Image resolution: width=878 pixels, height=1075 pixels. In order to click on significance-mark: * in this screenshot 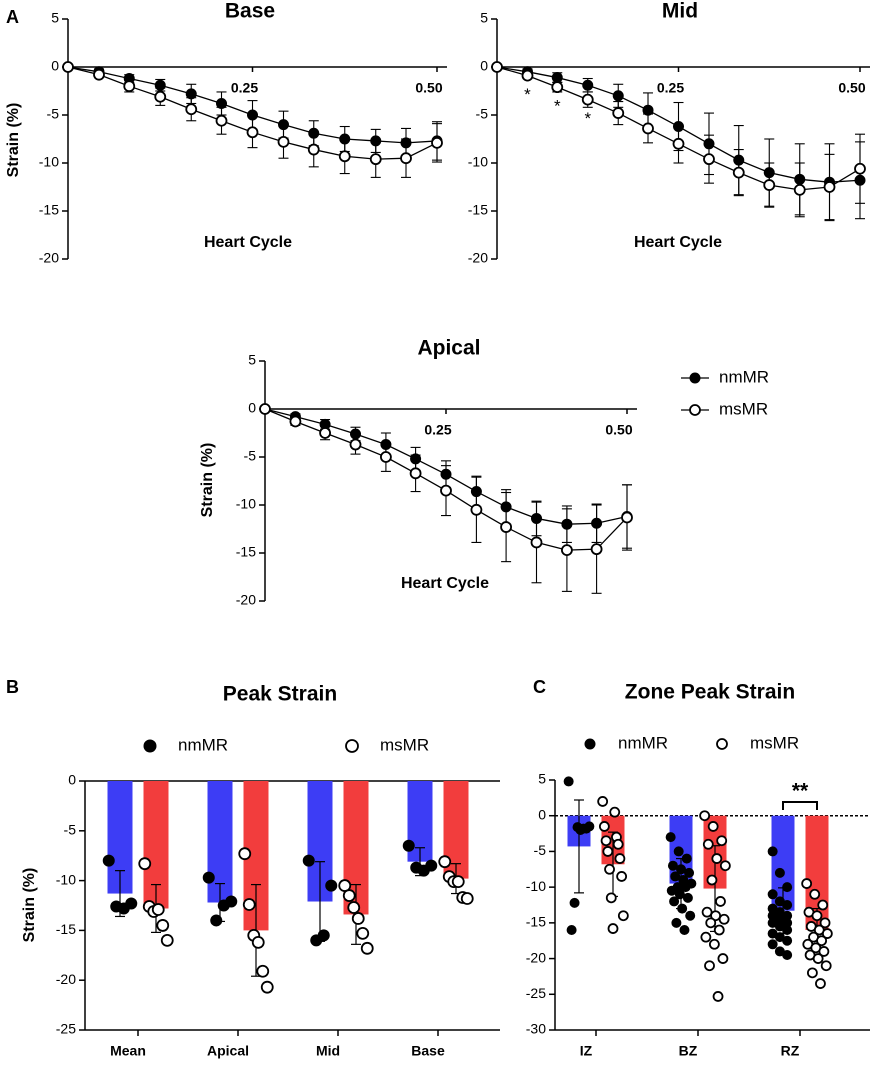, I will do `click(557, 106)`.